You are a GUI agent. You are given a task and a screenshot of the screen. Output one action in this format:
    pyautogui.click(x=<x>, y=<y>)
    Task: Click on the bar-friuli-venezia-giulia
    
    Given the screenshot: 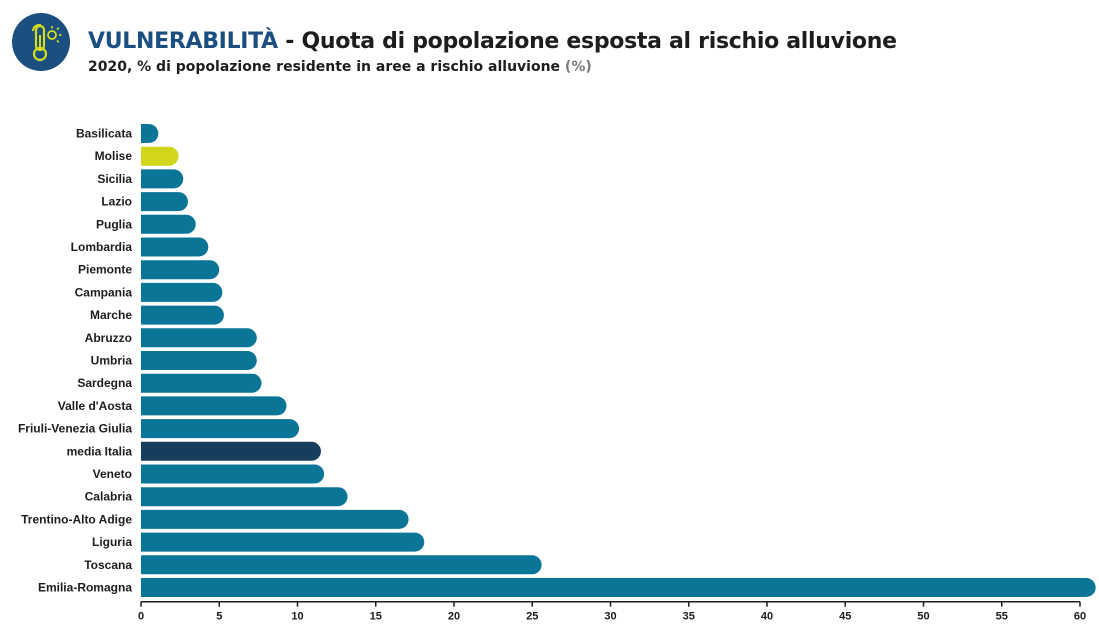 What is the action you would take?
    pyautogui.click(x=220, y=429)
    